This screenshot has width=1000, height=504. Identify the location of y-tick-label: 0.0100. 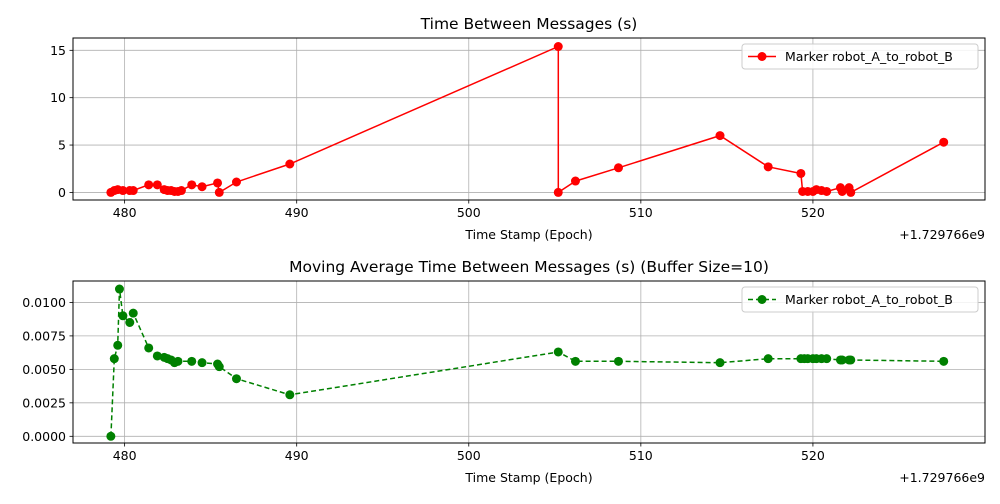
(44, 302).